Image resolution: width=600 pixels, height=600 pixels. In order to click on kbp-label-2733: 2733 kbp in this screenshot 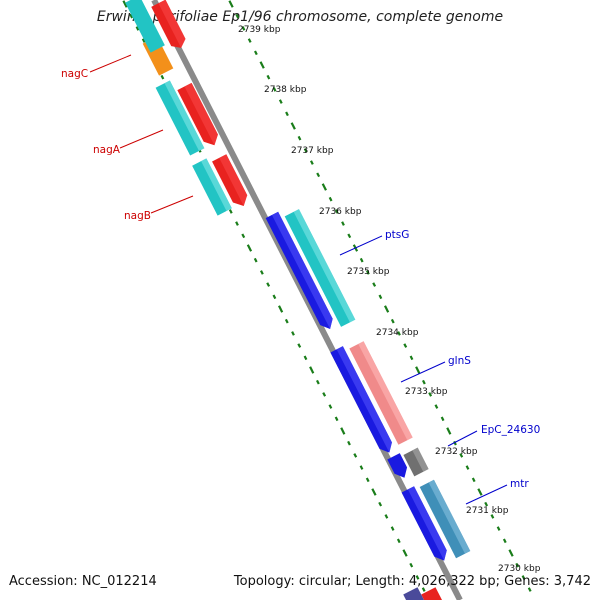, I will do `click(426, 392)`.